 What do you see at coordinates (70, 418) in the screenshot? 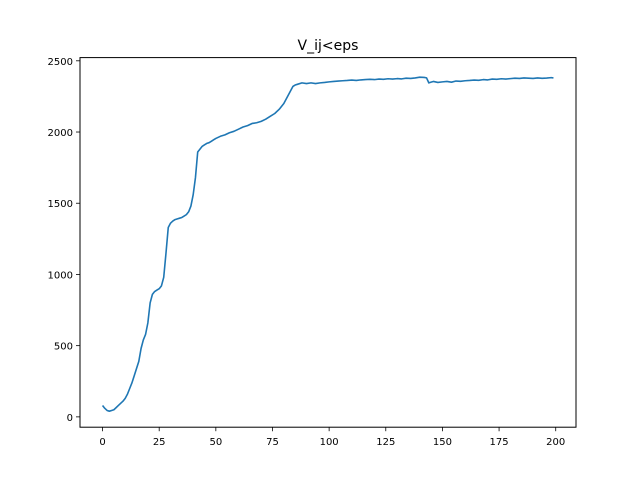
I see `y-tick-label: 0` at bounding box center [70, 418].